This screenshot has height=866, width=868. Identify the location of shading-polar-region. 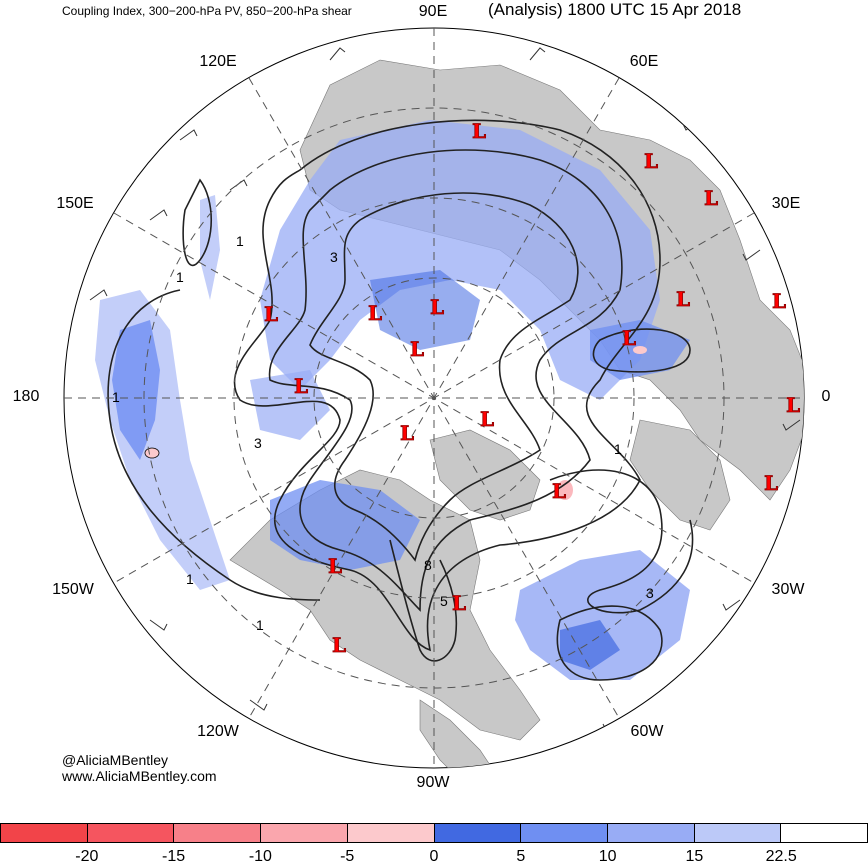
(460, 260).